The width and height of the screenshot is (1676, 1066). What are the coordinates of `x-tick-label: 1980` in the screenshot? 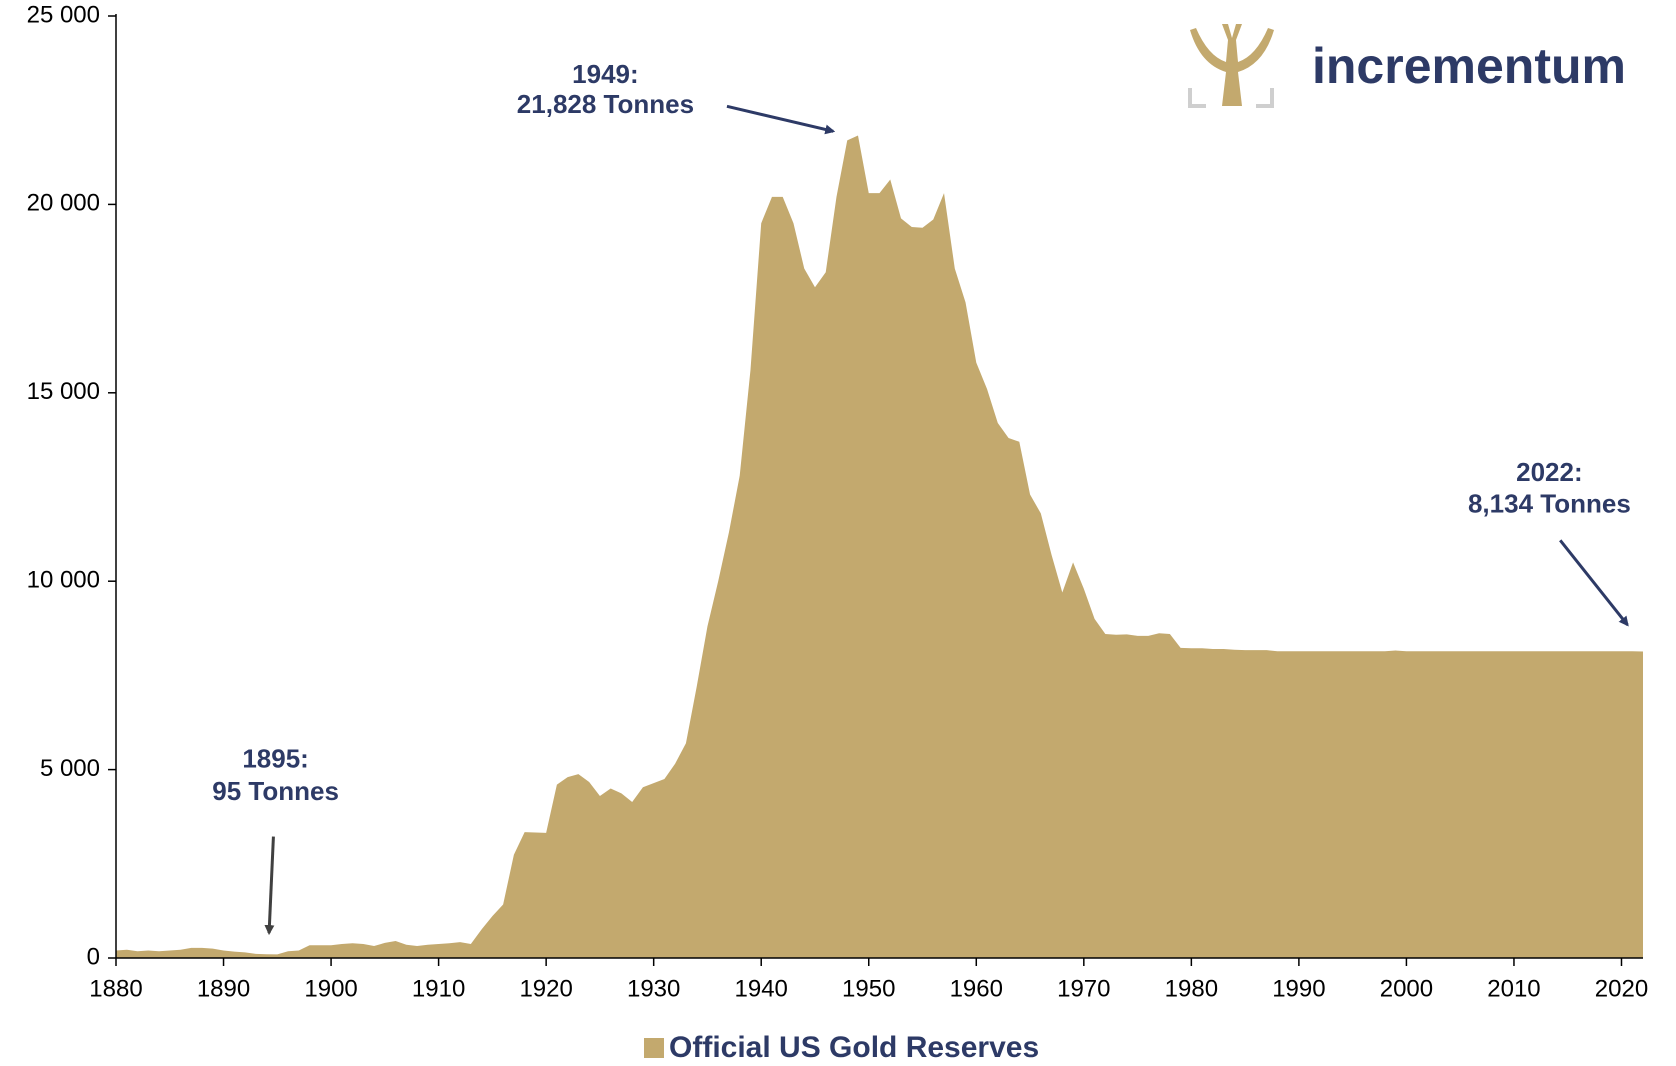 It's located at (1191, 988).